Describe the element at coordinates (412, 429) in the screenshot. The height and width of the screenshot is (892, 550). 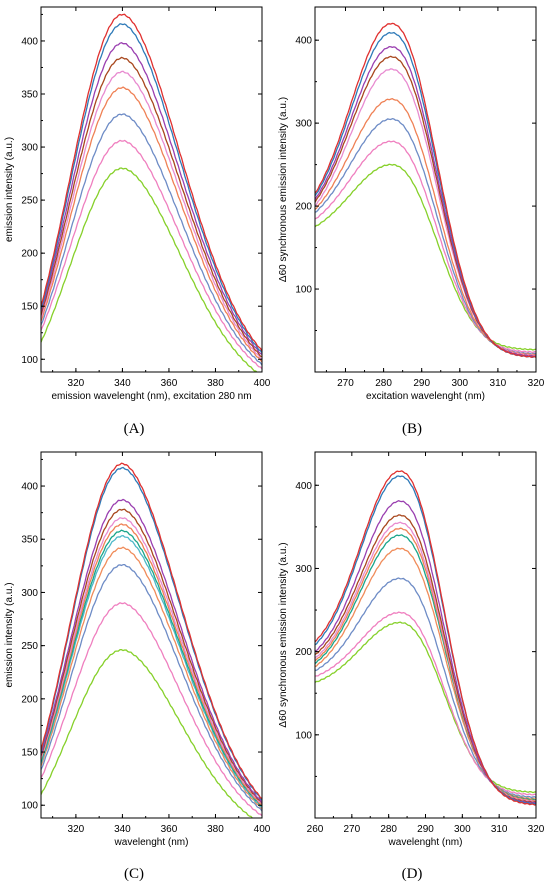
I see `panel-label-b: (B)` at that location.